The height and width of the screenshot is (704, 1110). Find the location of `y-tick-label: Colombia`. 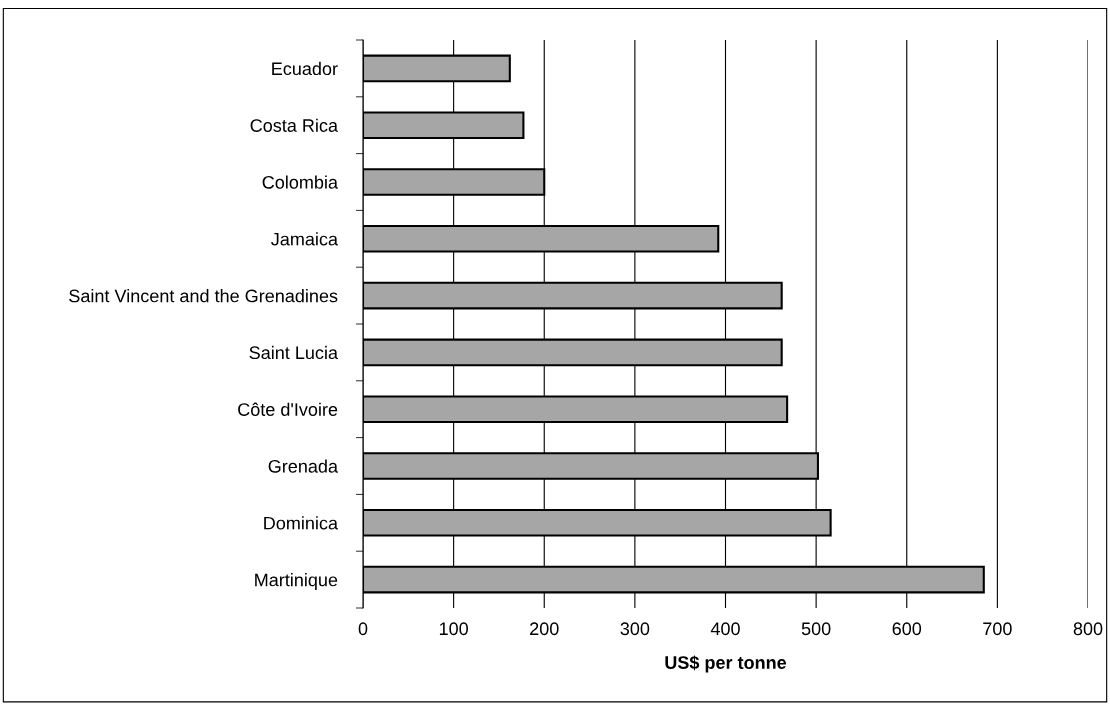

y-tick-label: Colombia is located at coordinates (300, 182).